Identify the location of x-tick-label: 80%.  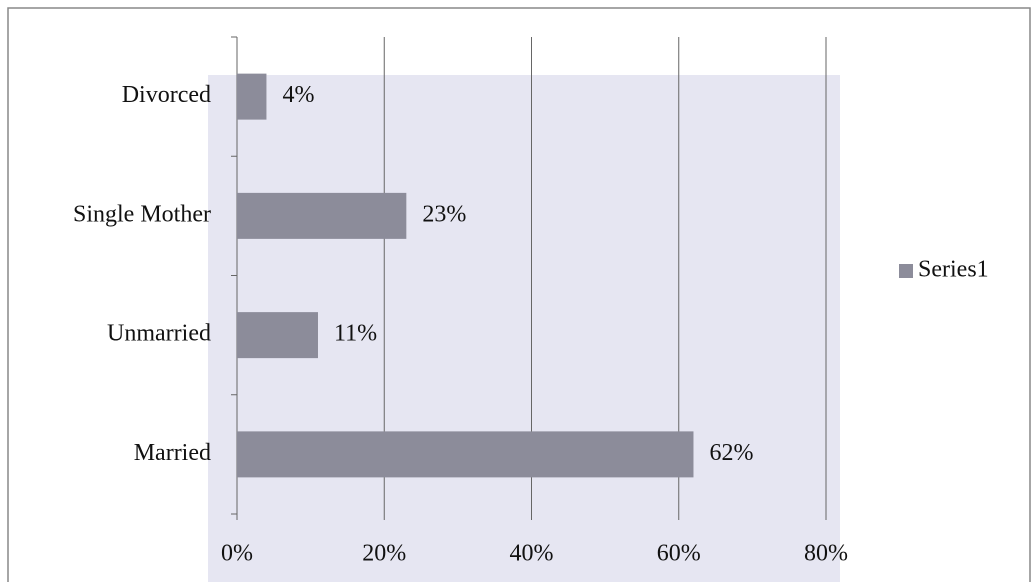
(826, 554).